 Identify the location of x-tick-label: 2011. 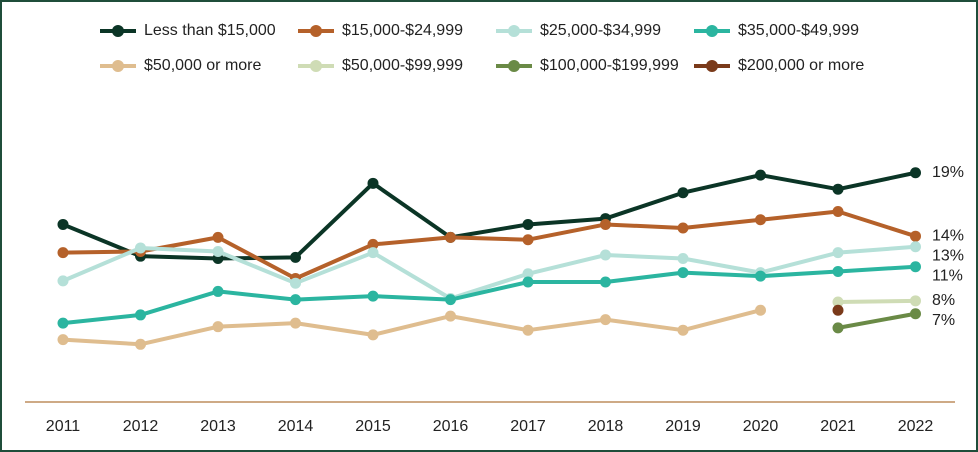
(63, 426).